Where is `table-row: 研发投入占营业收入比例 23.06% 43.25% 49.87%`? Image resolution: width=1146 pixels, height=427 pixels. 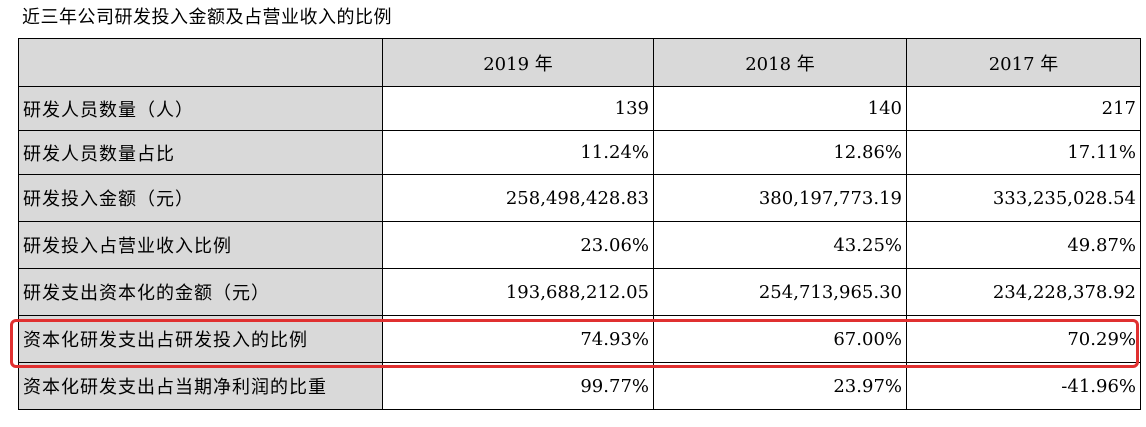 table-row: 研发投入占营业收入比例 23.06% 43.25% 49.87% is located at coordinates (579, 245).